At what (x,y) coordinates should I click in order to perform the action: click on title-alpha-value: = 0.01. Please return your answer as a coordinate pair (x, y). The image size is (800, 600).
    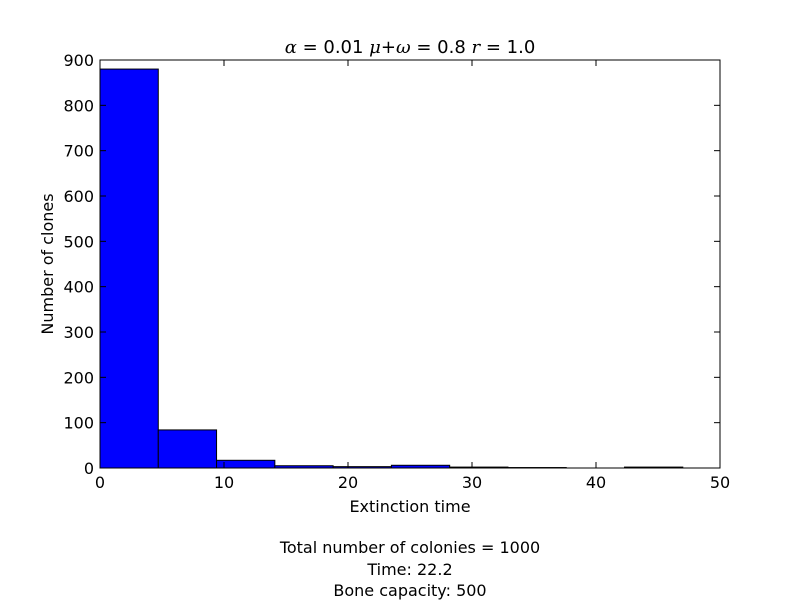
    Looking at the image, I should click on (333, 47).